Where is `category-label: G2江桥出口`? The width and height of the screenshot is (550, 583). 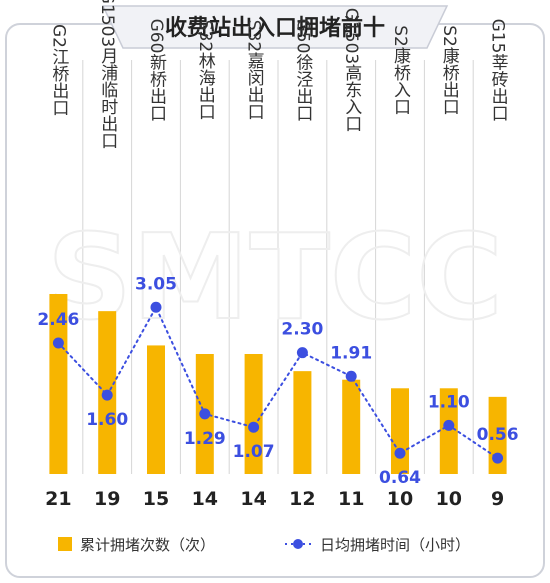 category-label: G2江桥出口 is located at coordinates (58, 70).